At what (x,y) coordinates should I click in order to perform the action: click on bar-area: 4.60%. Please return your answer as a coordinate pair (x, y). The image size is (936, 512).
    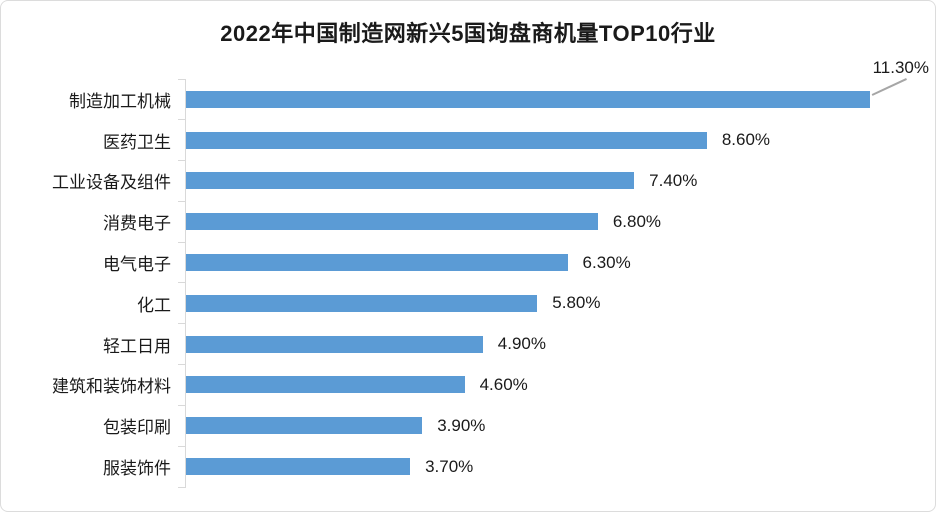
    Looking at the image, I should click on (556, 385).